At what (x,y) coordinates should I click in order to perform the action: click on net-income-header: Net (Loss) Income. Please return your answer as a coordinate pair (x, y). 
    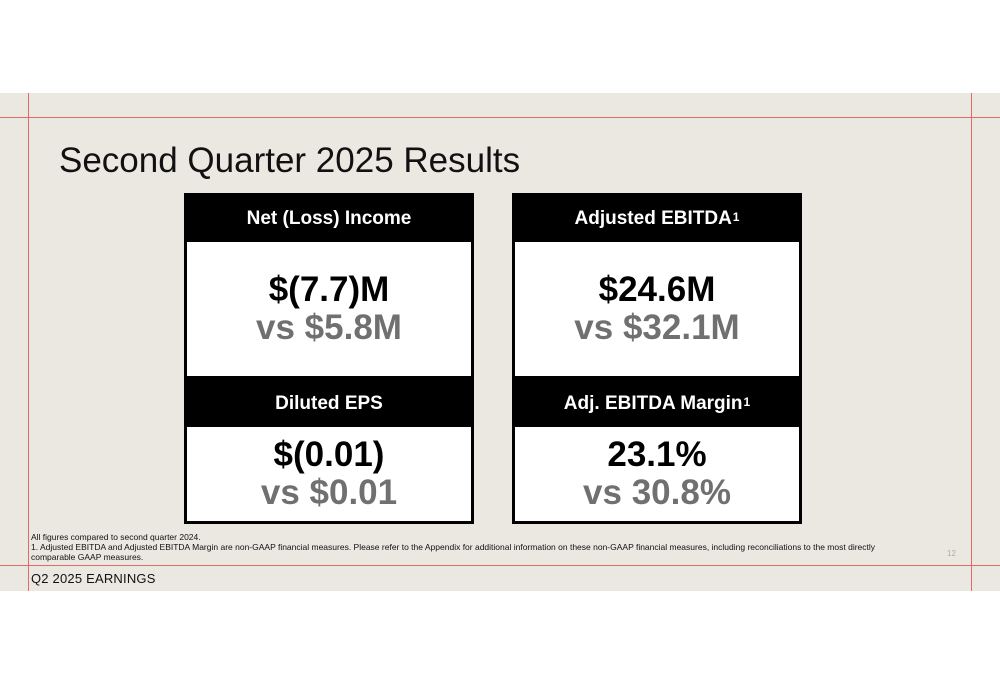
    Looking at the image, I should click on (329, 219).